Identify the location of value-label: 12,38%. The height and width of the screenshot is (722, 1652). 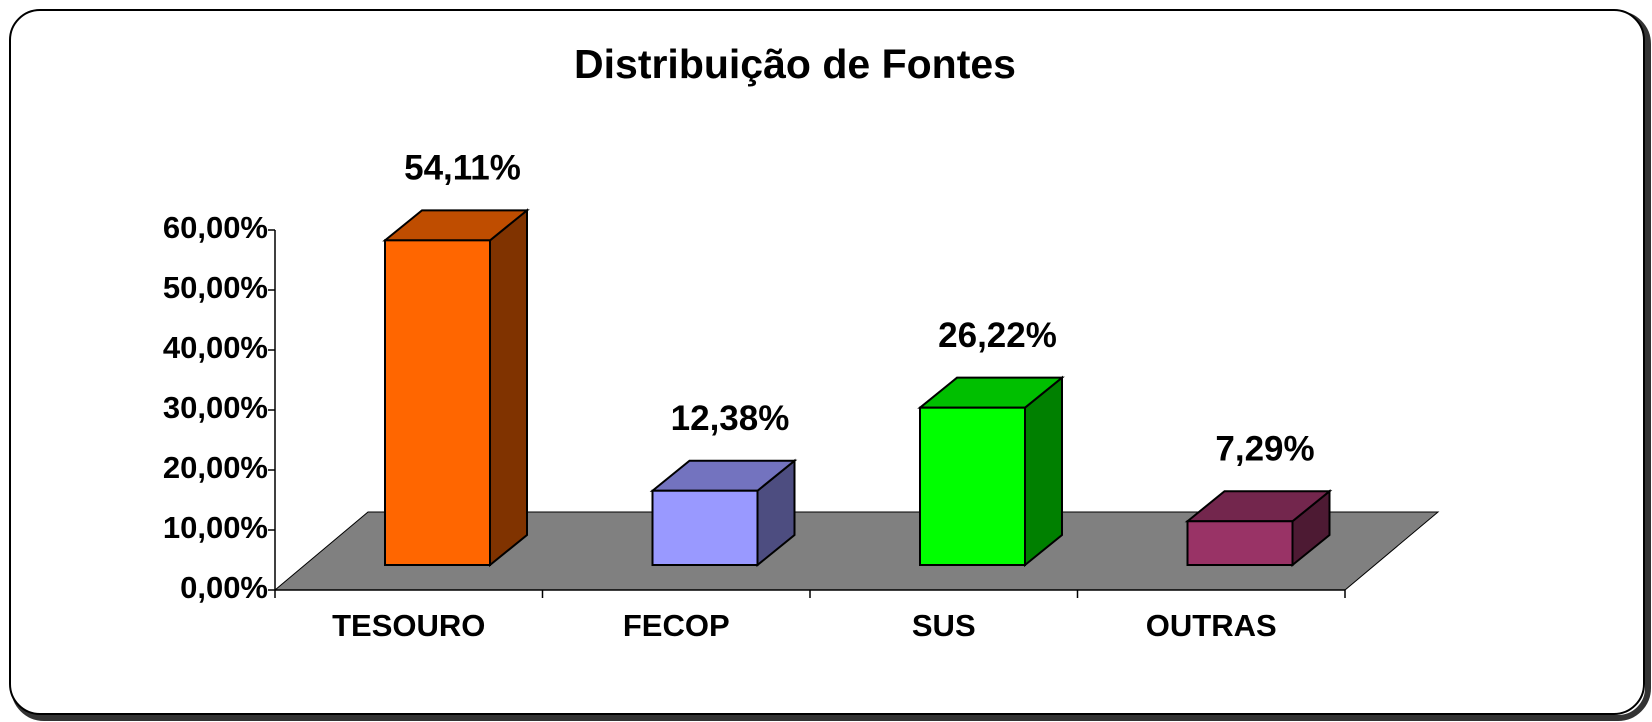
(730, 418).